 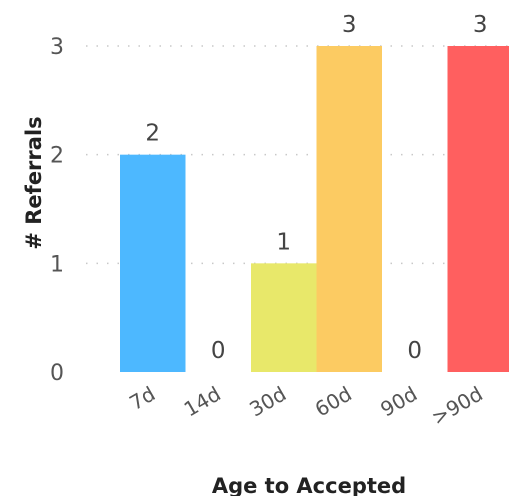 I want to click on x-tick-label: 60d, so click(x=333, y=402).